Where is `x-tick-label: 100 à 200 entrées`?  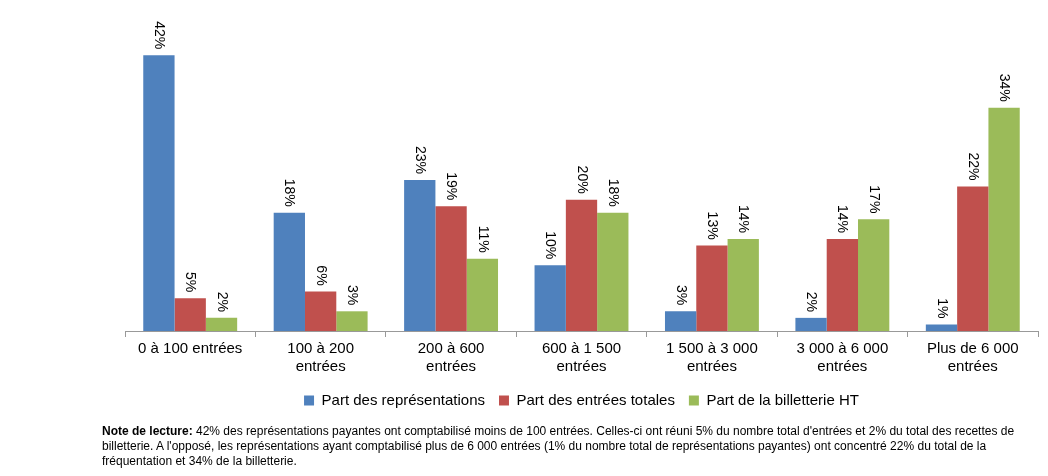 x-tick-label: 100 à 200 entrées is located at coordinates (321, 357).